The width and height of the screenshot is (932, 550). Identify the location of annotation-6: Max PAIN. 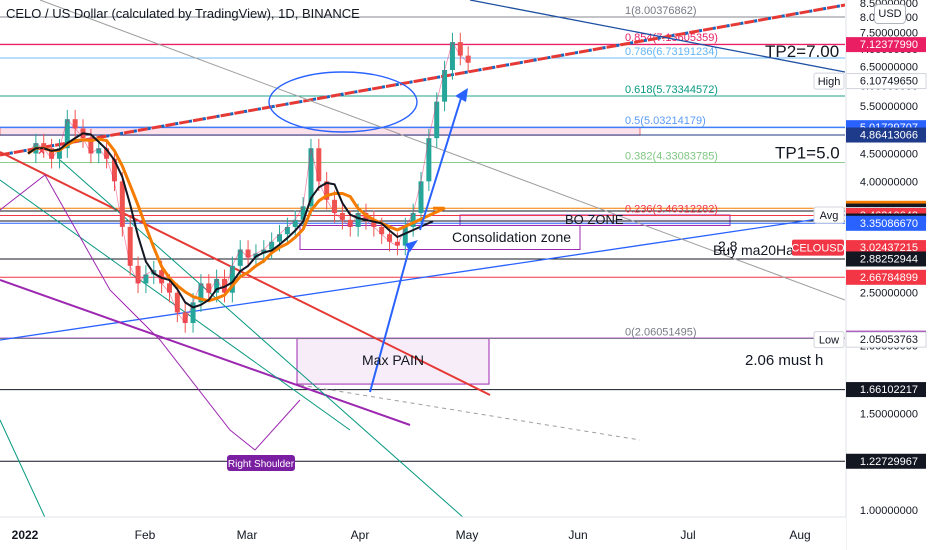
(393, 360).